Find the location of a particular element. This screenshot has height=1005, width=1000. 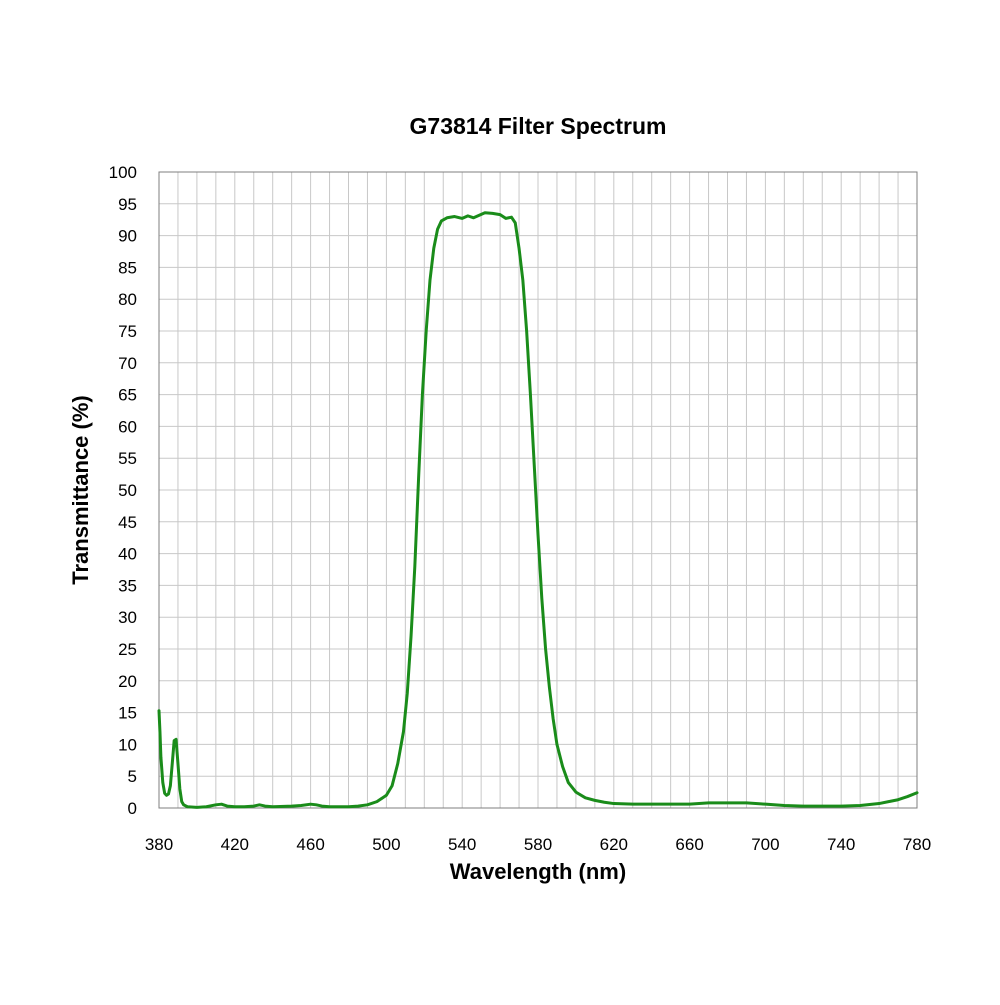

y-tick-label: 35 is located at coordinates (127, 585).